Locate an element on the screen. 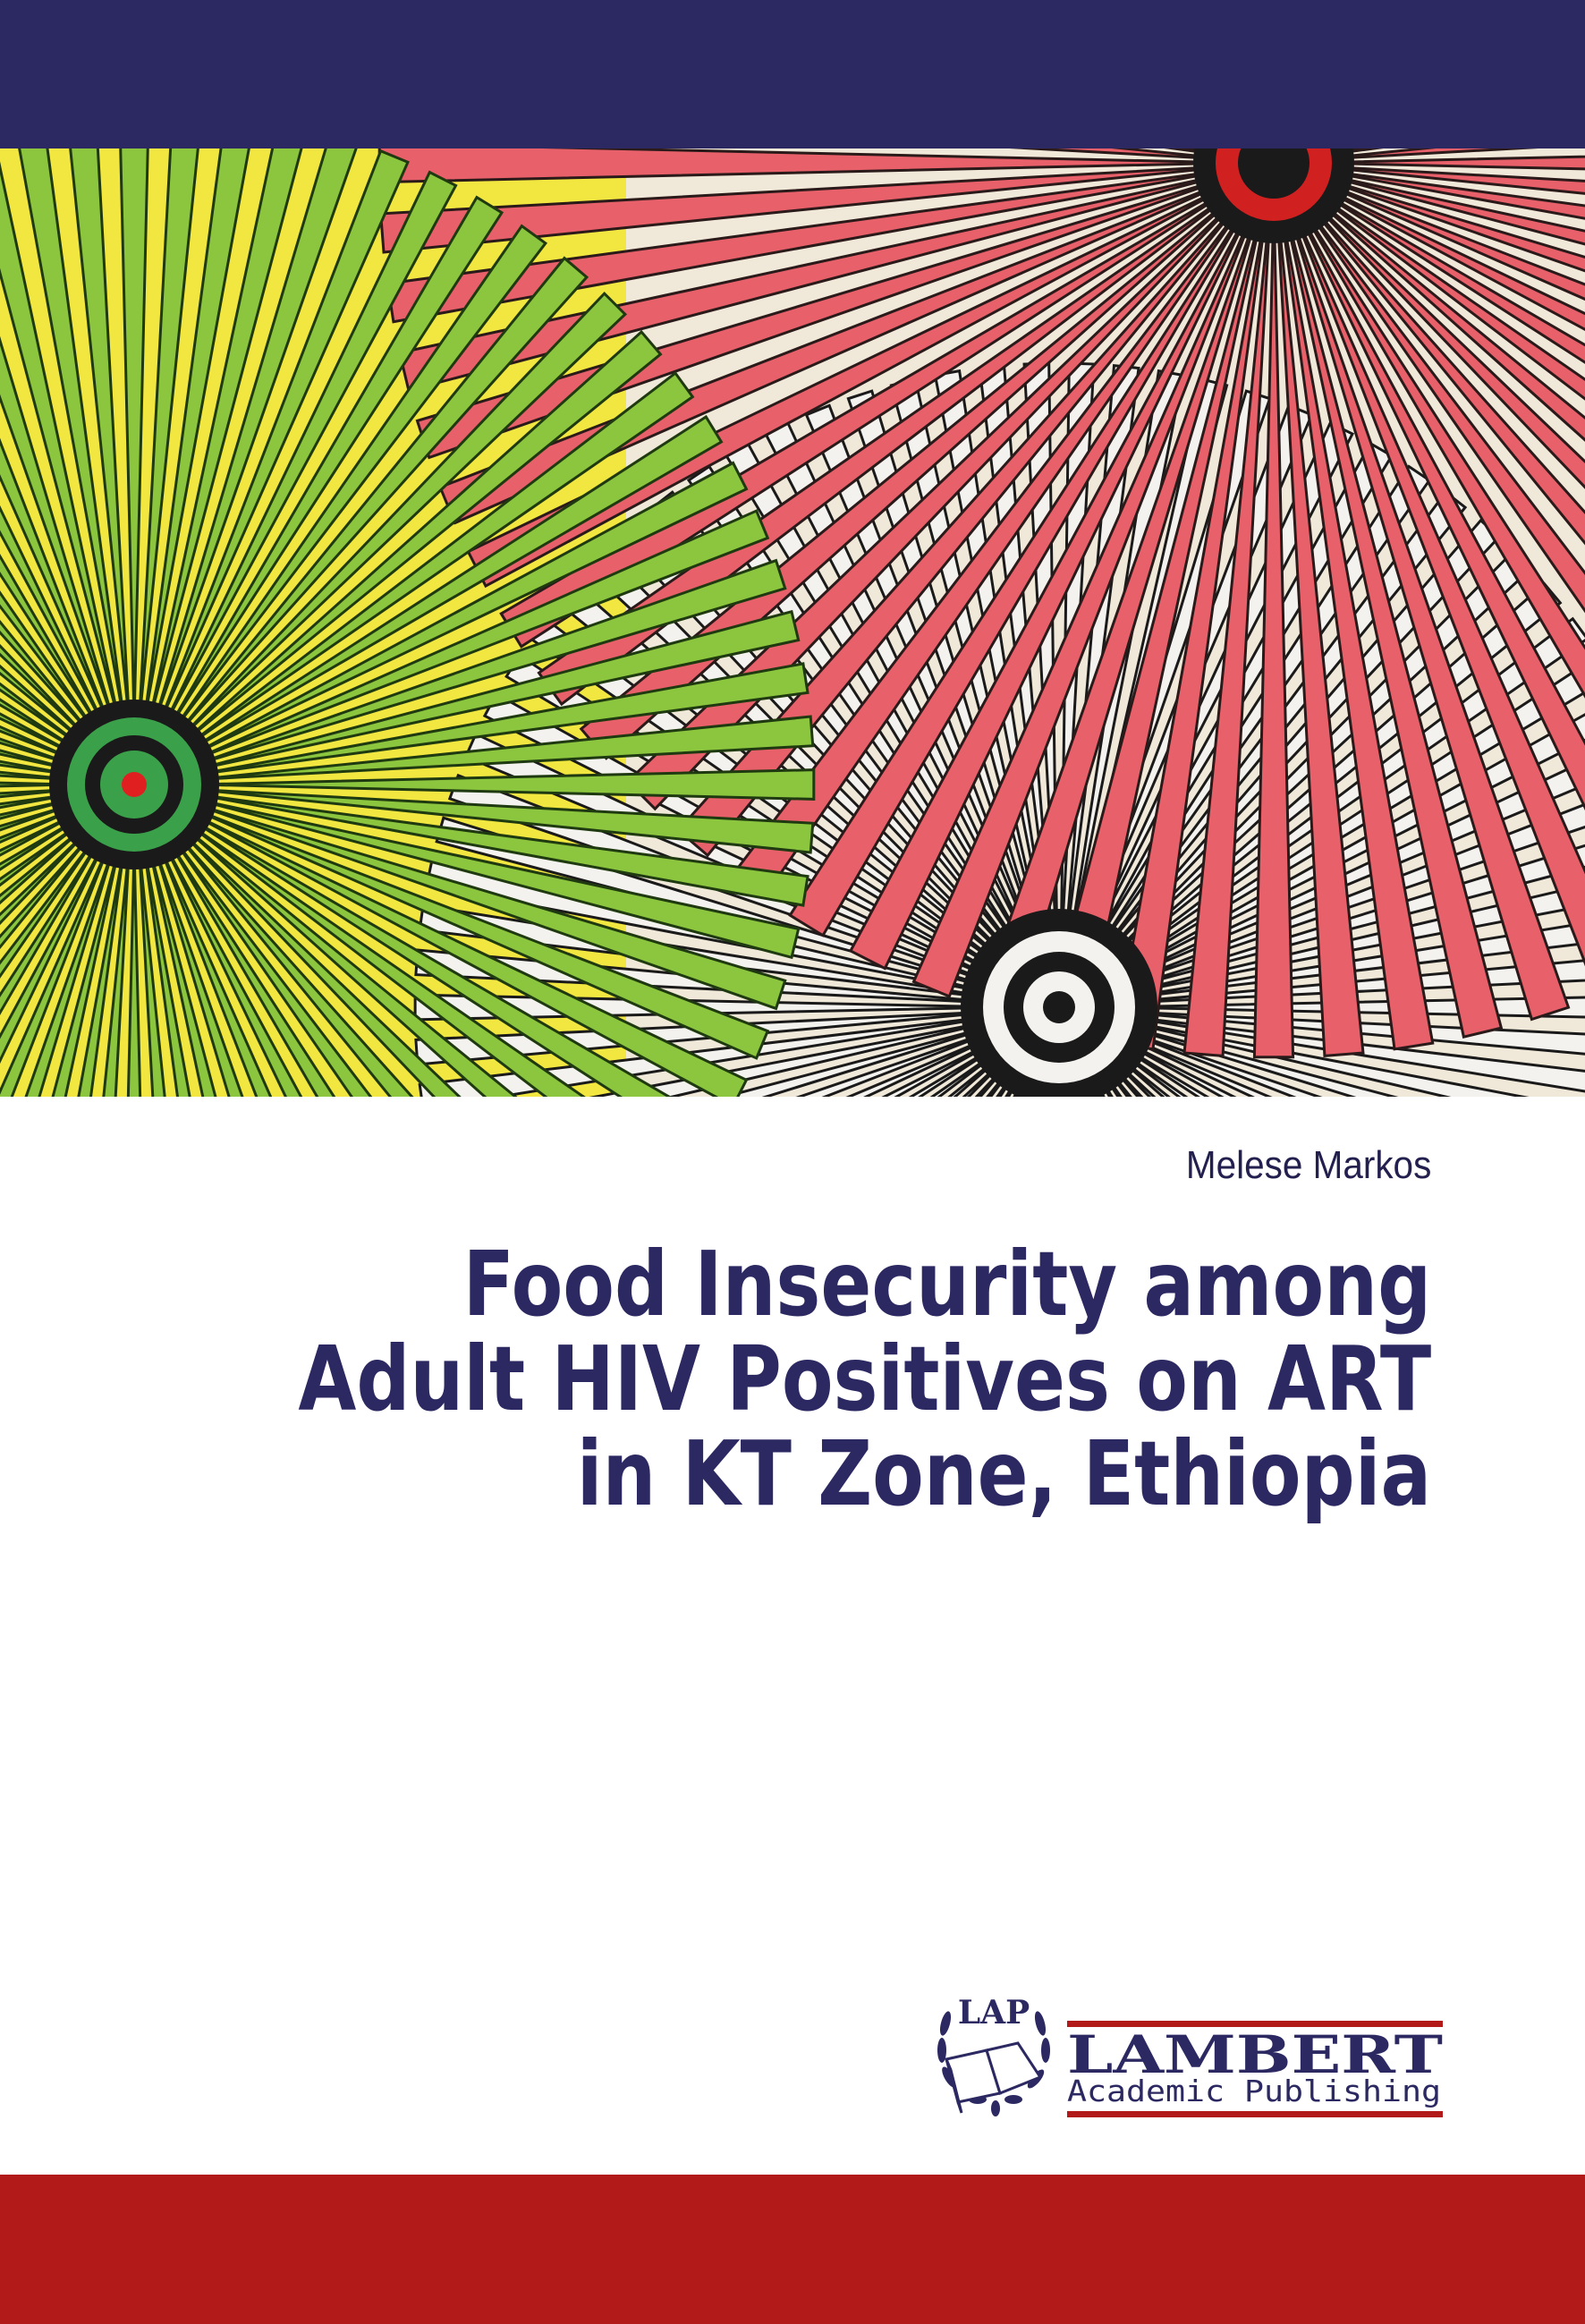  publisher-name: LAMBERT is located at coordinates (1255, 2054).